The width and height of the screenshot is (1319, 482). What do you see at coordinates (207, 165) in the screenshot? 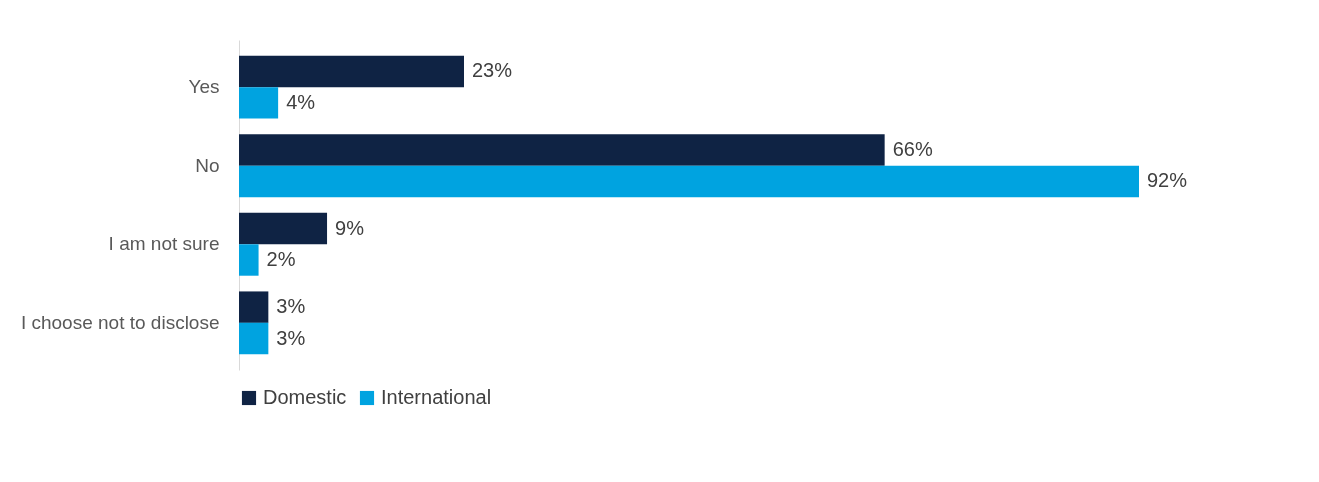
I see `y-tick-label: No` at bounding box center [207, 165].